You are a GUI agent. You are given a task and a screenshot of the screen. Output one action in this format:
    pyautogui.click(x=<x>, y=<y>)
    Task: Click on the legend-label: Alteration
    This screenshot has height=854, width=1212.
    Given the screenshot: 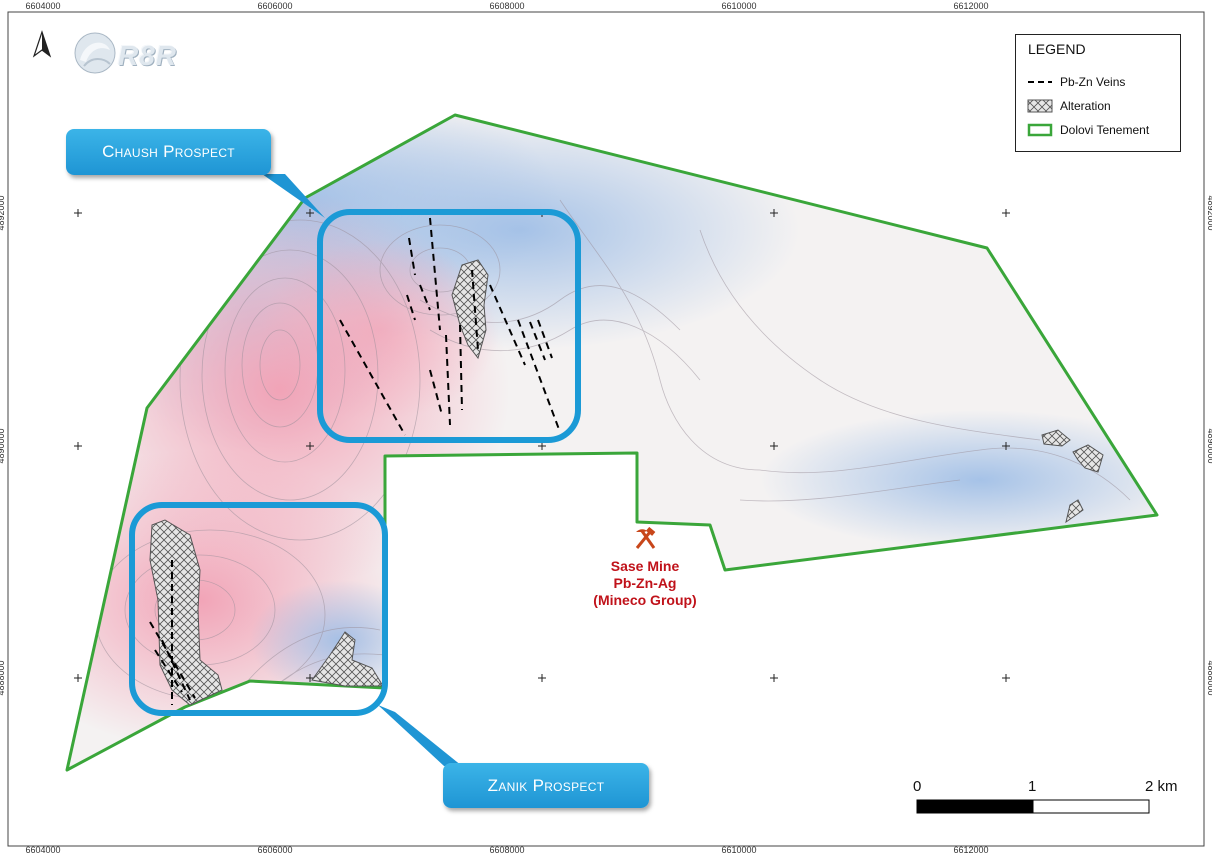 What is the action you would take?
    pyautogui.click(x=1085, y=106)
    